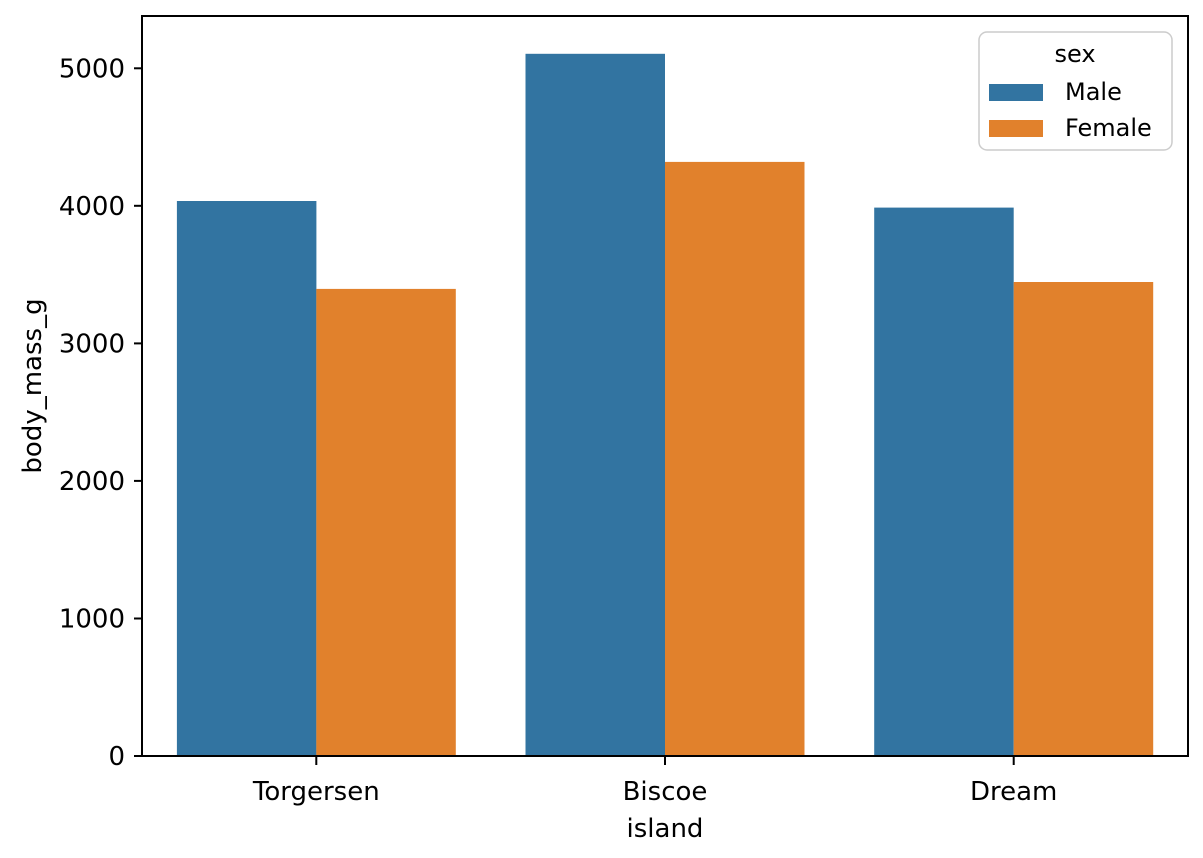  Describe the element at coordinates (386, 522) in the screenshot. I see `bar-torgersen-female` at that location.